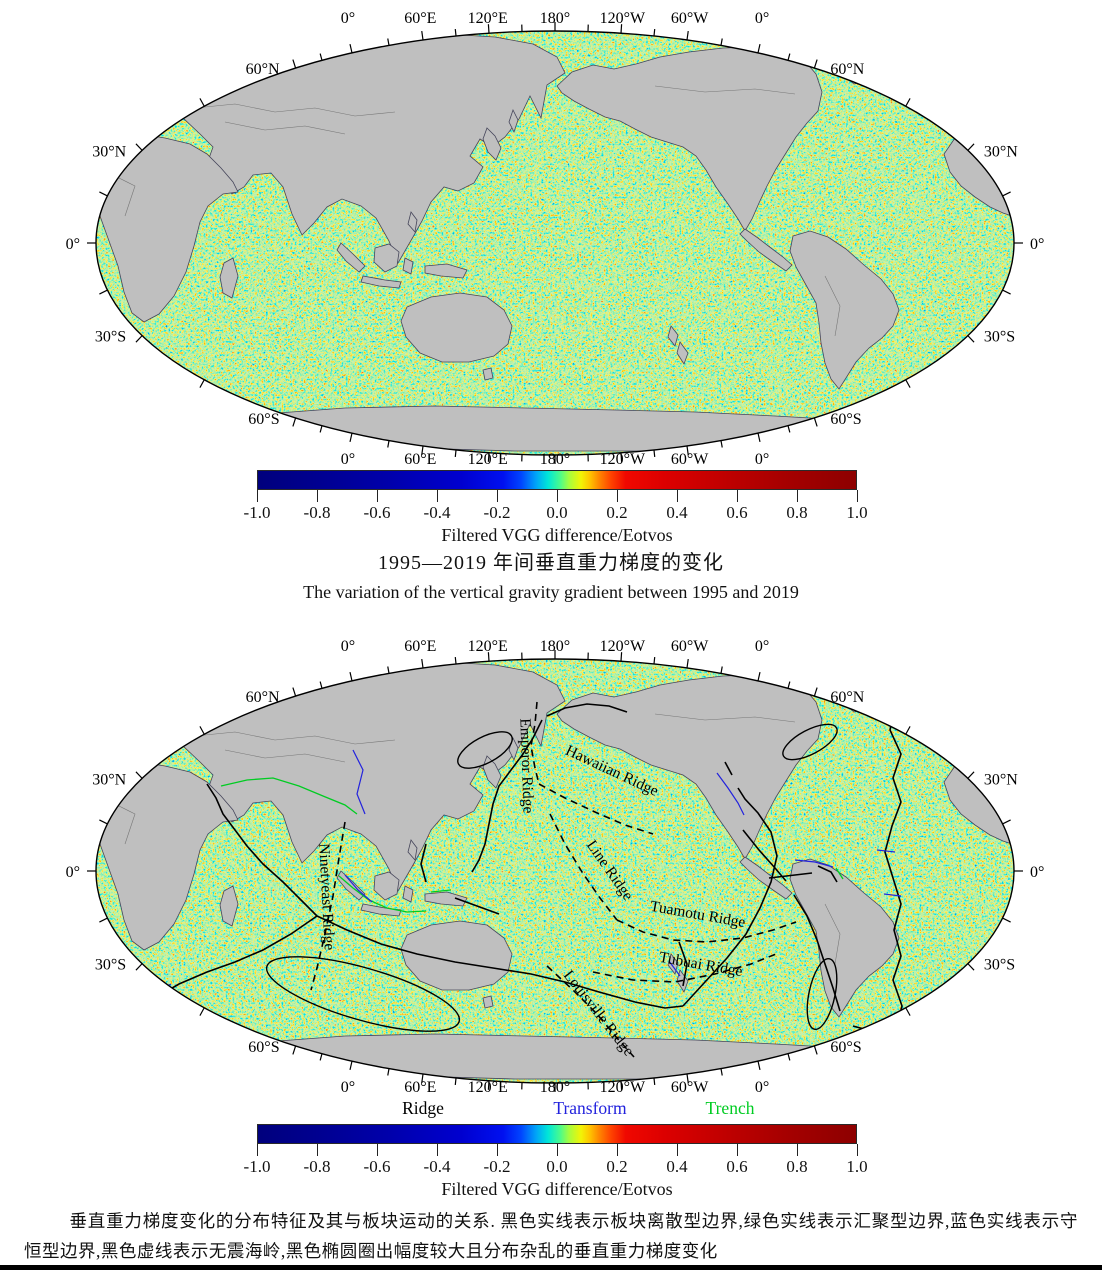  I want to click on latitude-label-left: 60°S, so click(263, 419).